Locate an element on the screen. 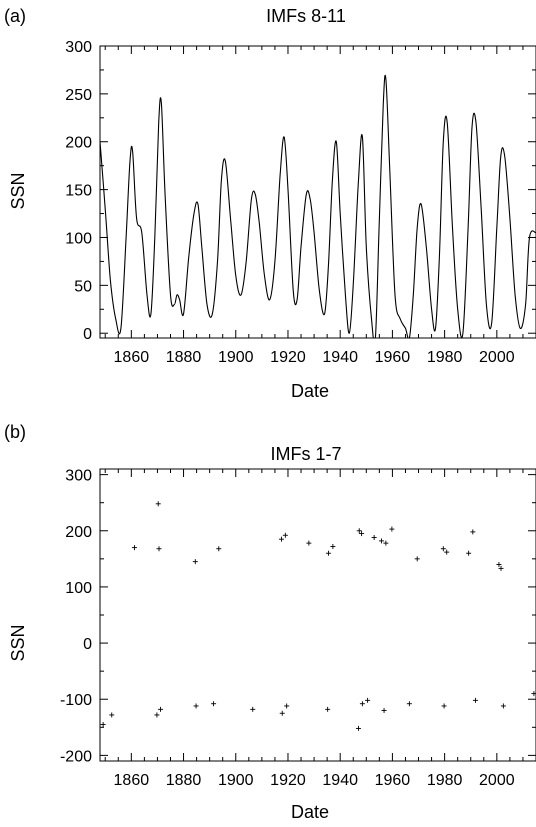 This screenshot has height=827, width=536. panel-a-letter: (a) is located at coordinates (15, 16).